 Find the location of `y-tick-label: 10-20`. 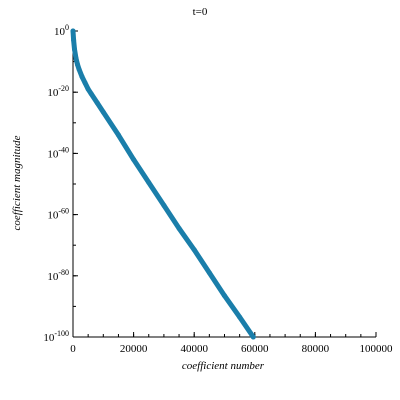

y-tick-label: 10-20 is located at coordinates (58, 91).